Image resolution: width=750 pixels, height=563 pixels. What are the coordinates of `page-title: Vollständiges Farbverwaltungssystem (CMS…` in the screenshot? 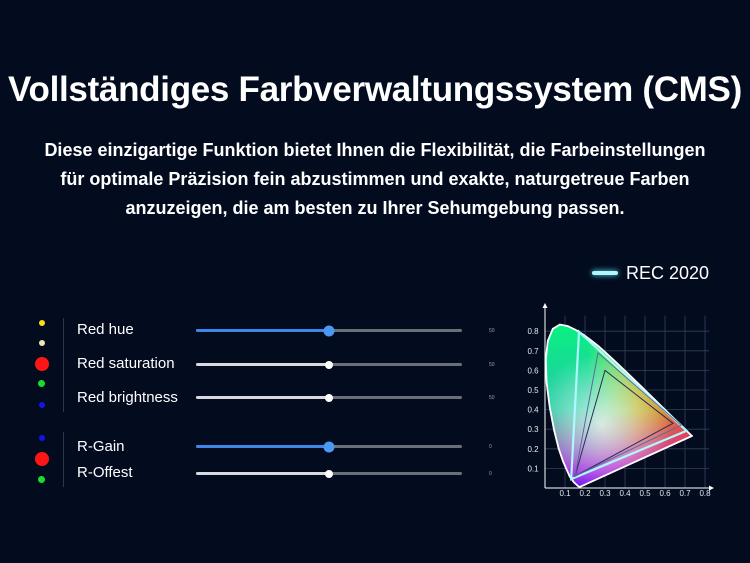 It's located at (375, 89).